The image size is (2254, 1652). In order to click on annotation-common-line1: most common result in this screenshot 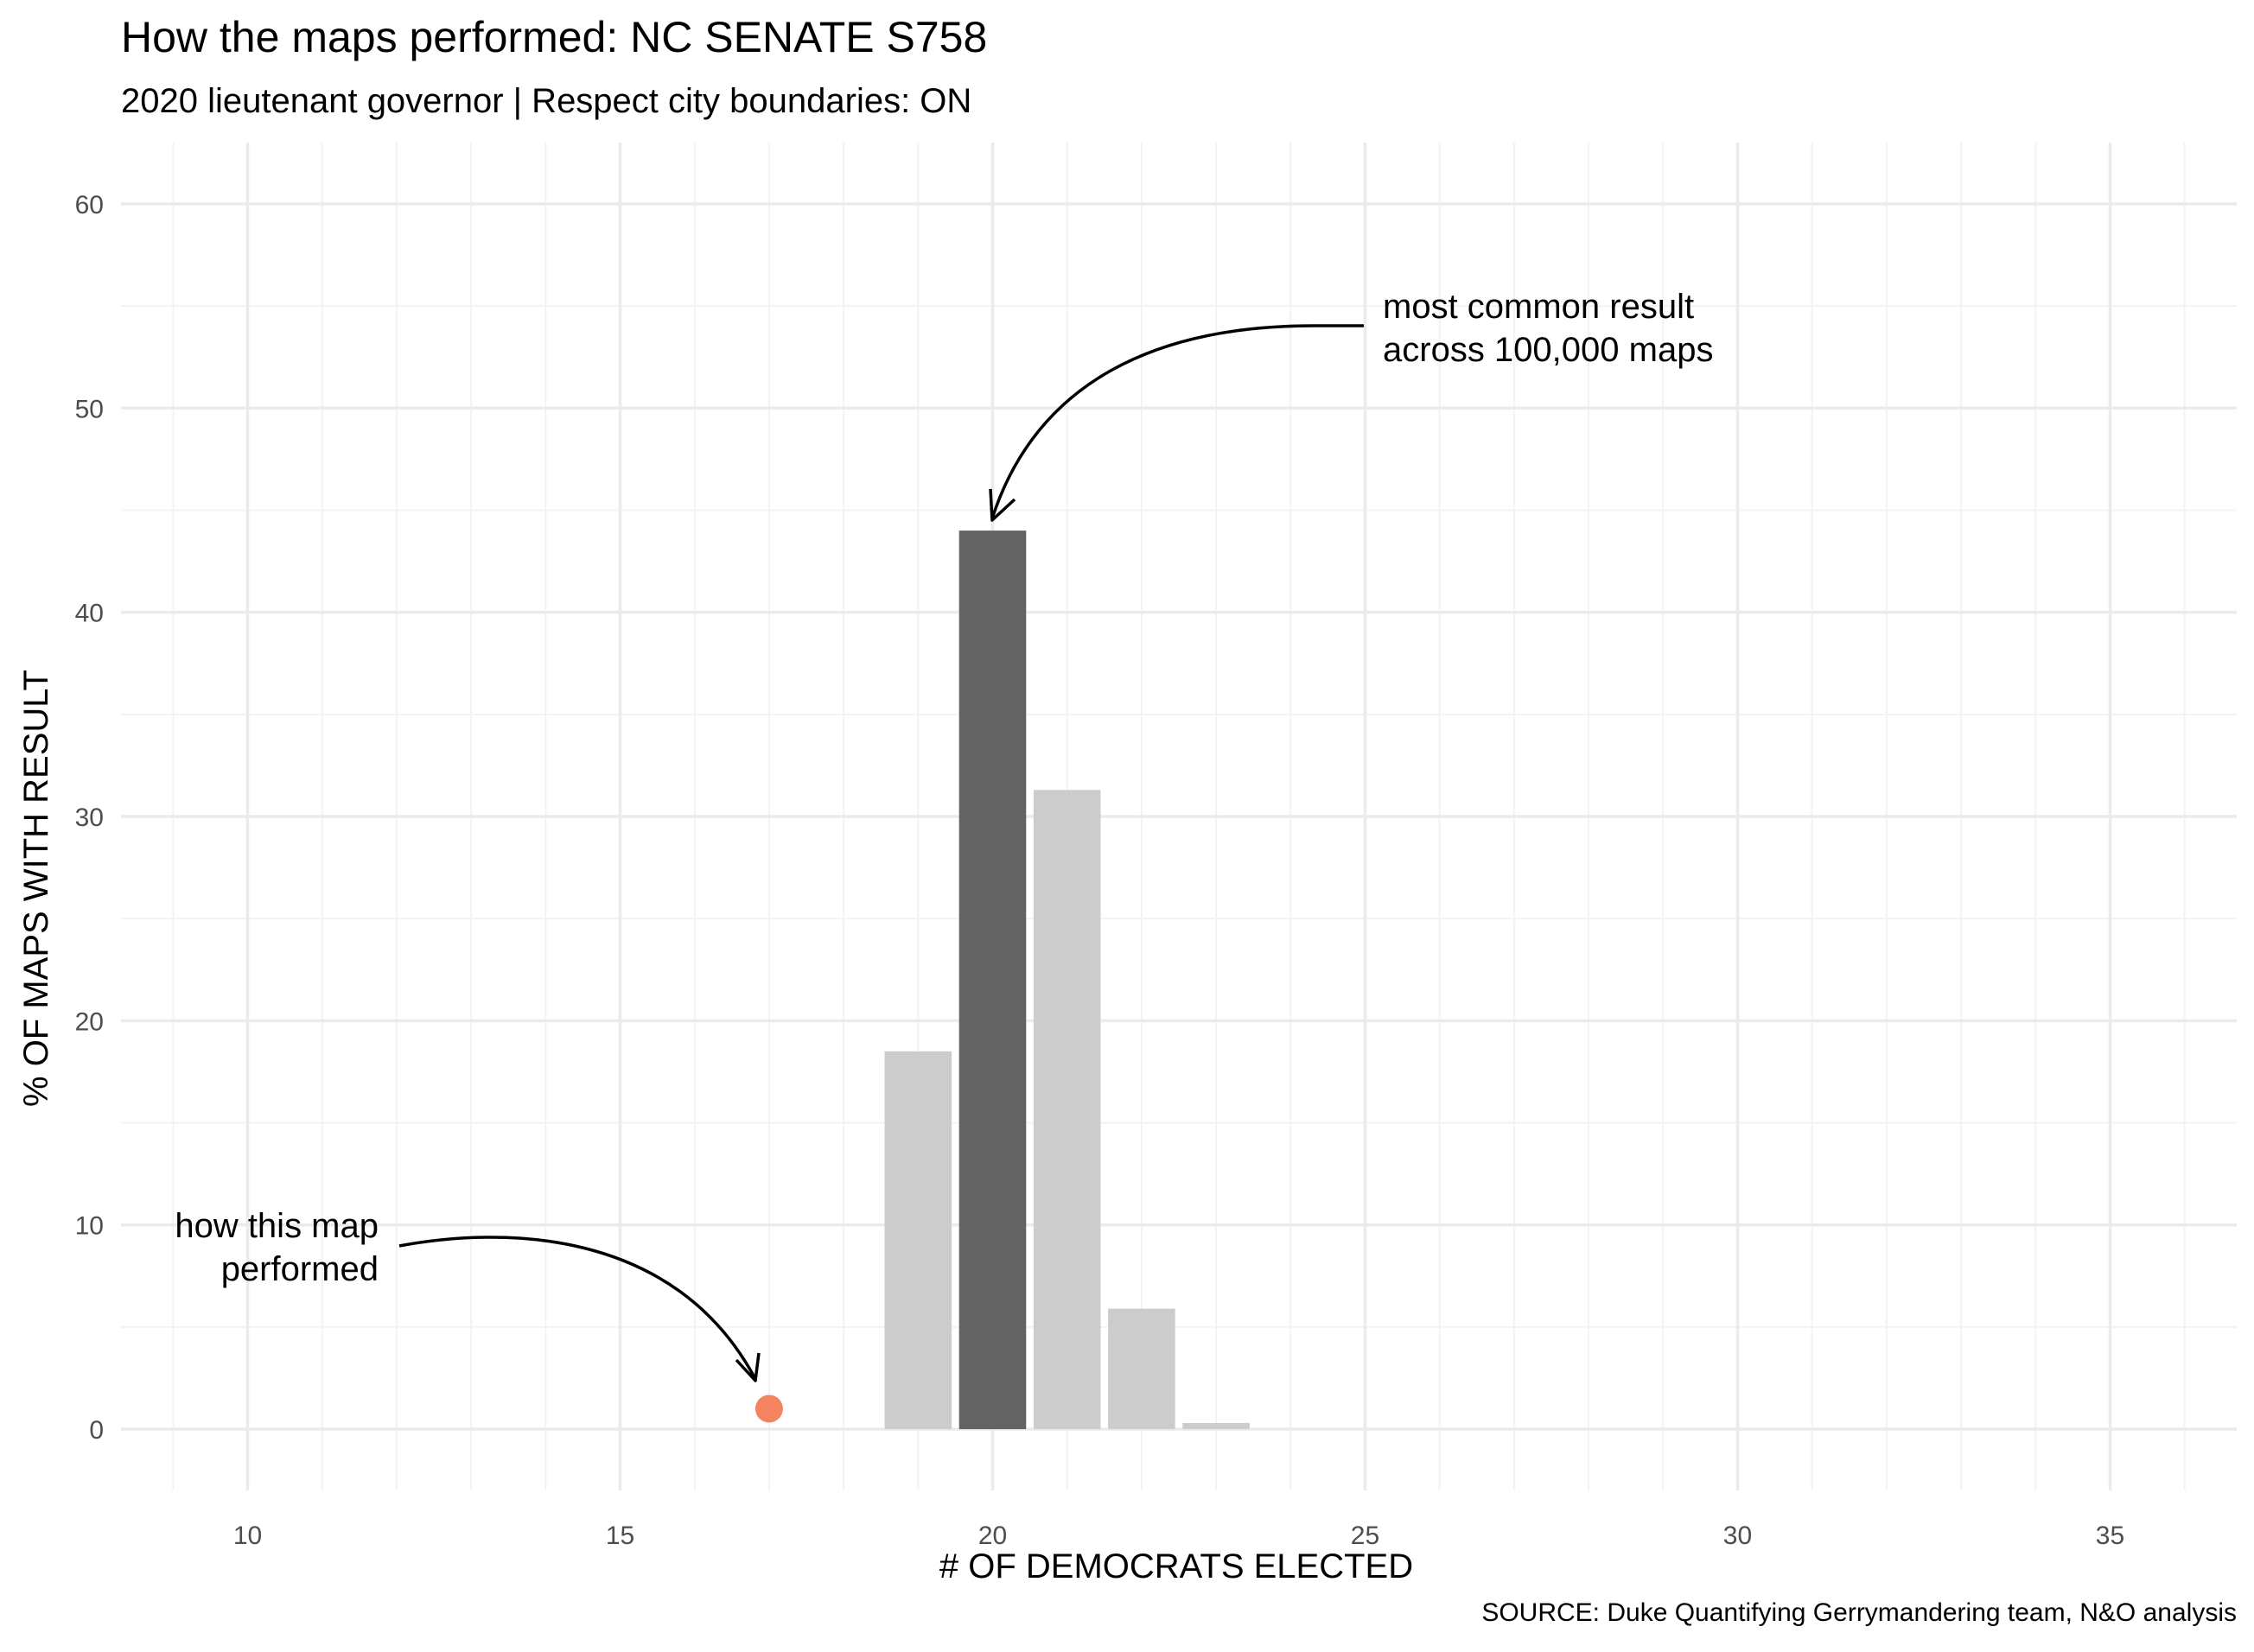, I will do `click(1538, 307)`.